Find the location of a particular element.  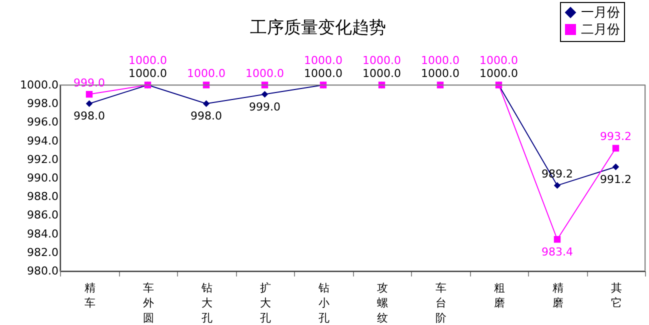

y-tick-label: 994.0 is located at coordinates (42, 141).